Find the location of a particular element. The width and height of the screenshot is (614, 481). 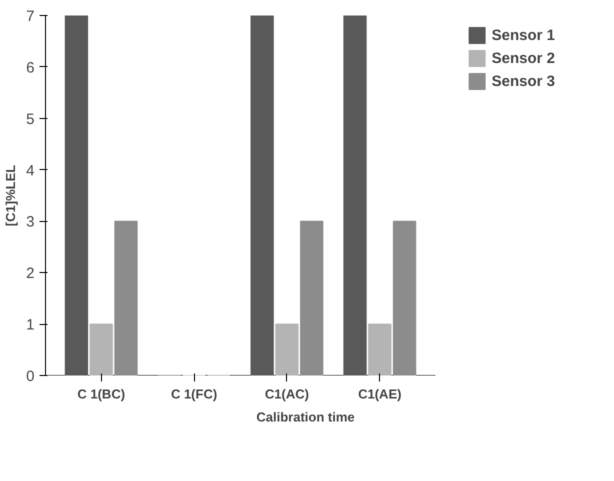

x-tick-label: C1(AE) is located at coordinates (380, 394).